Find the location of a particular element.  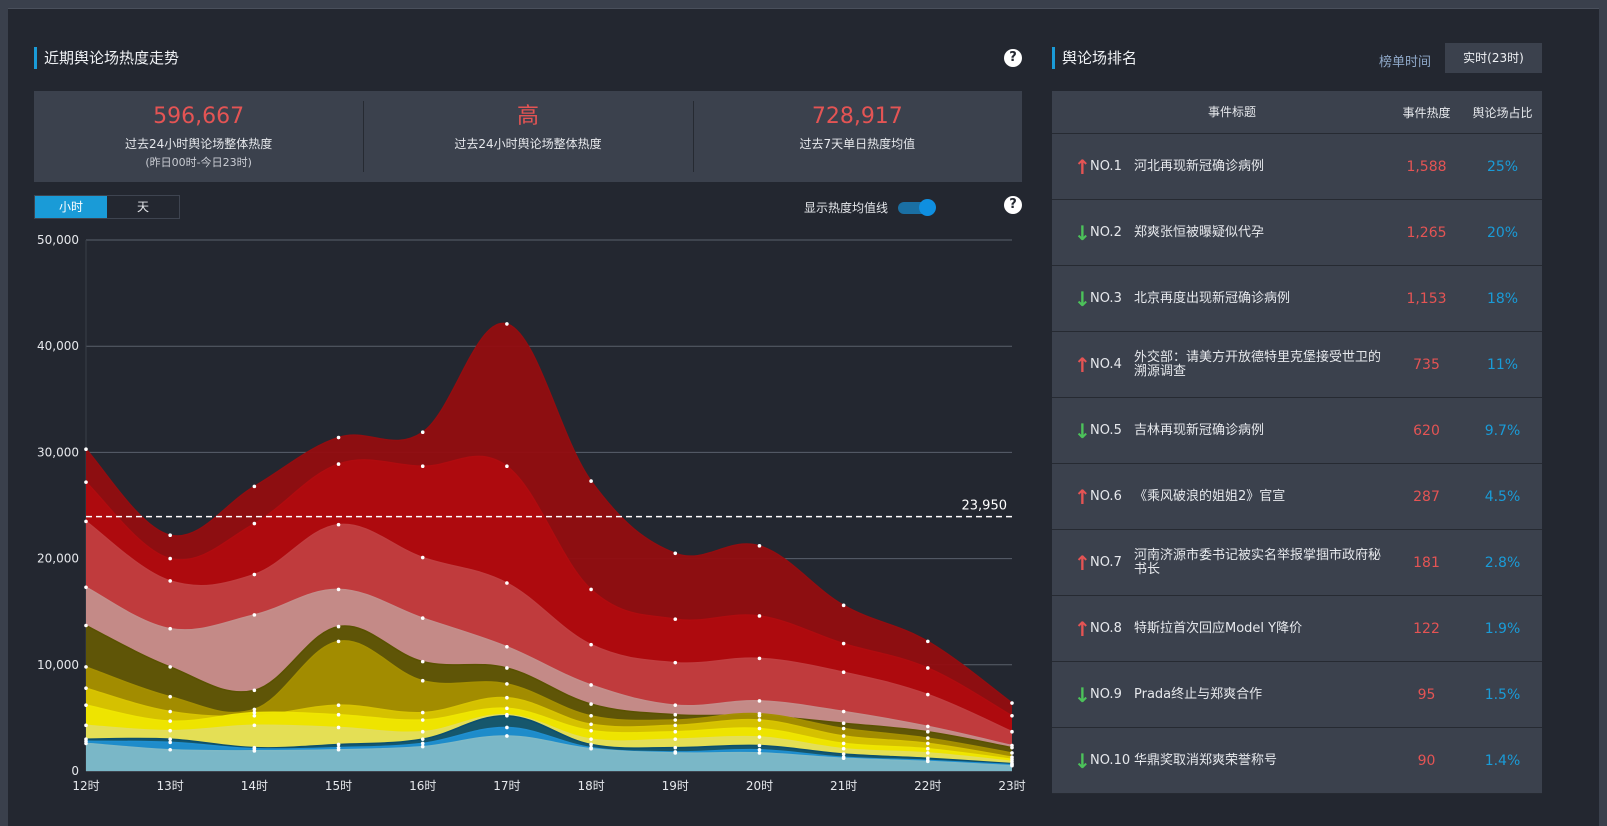

event-title: 河南济源市委书记被实名举报掌掴市政府秘书长 is located at coordinates (1258, 562).